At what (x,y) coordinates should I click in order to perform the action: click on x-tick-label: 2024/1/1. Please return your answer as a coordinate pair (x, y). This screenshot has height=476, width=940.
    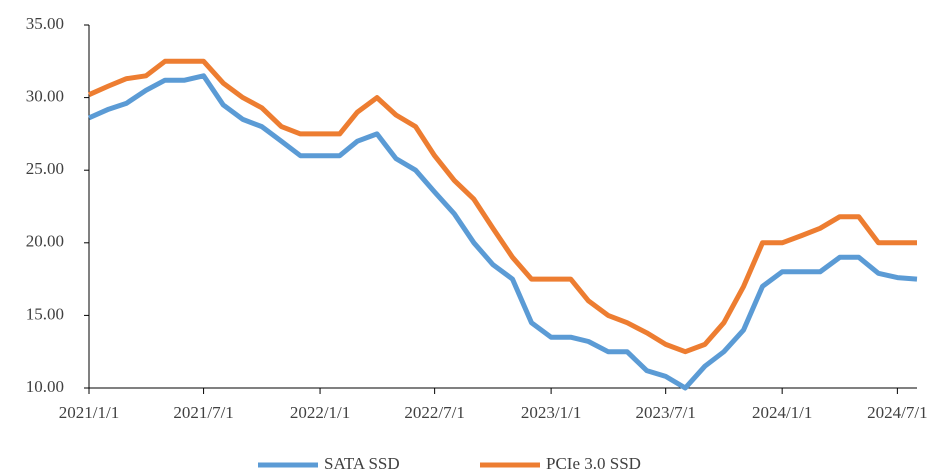
    Looking at the image, I should click on (782, 412).